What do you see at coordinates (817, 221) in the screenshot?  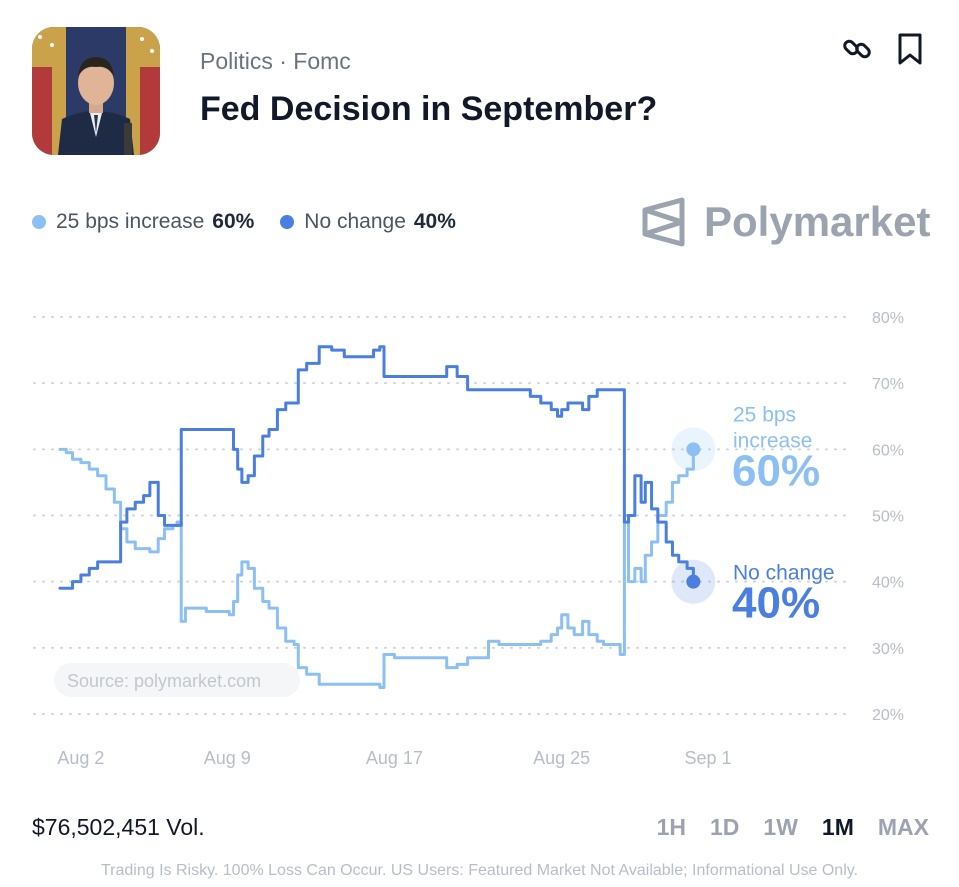 I see `brand-name: Polymarket` at bounding box center [817, 221].